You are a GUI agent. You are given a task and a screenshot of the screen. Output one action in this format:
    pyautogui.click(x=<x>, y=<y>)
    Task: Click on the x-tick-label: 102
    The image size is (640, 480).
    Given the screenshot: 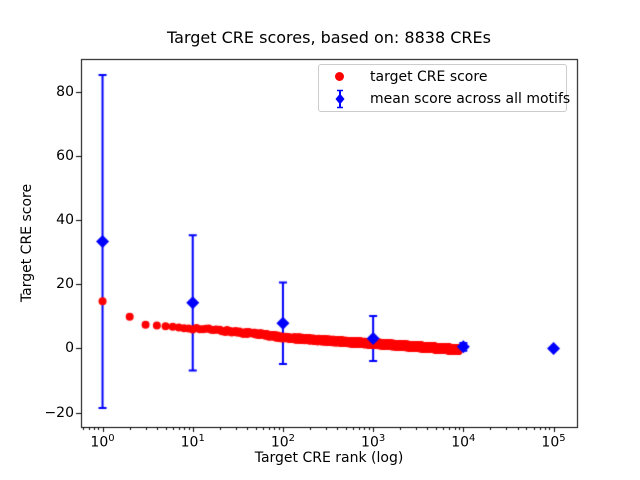 What is the action you would take?
    pyautogui.click(x=283, y=442)
    